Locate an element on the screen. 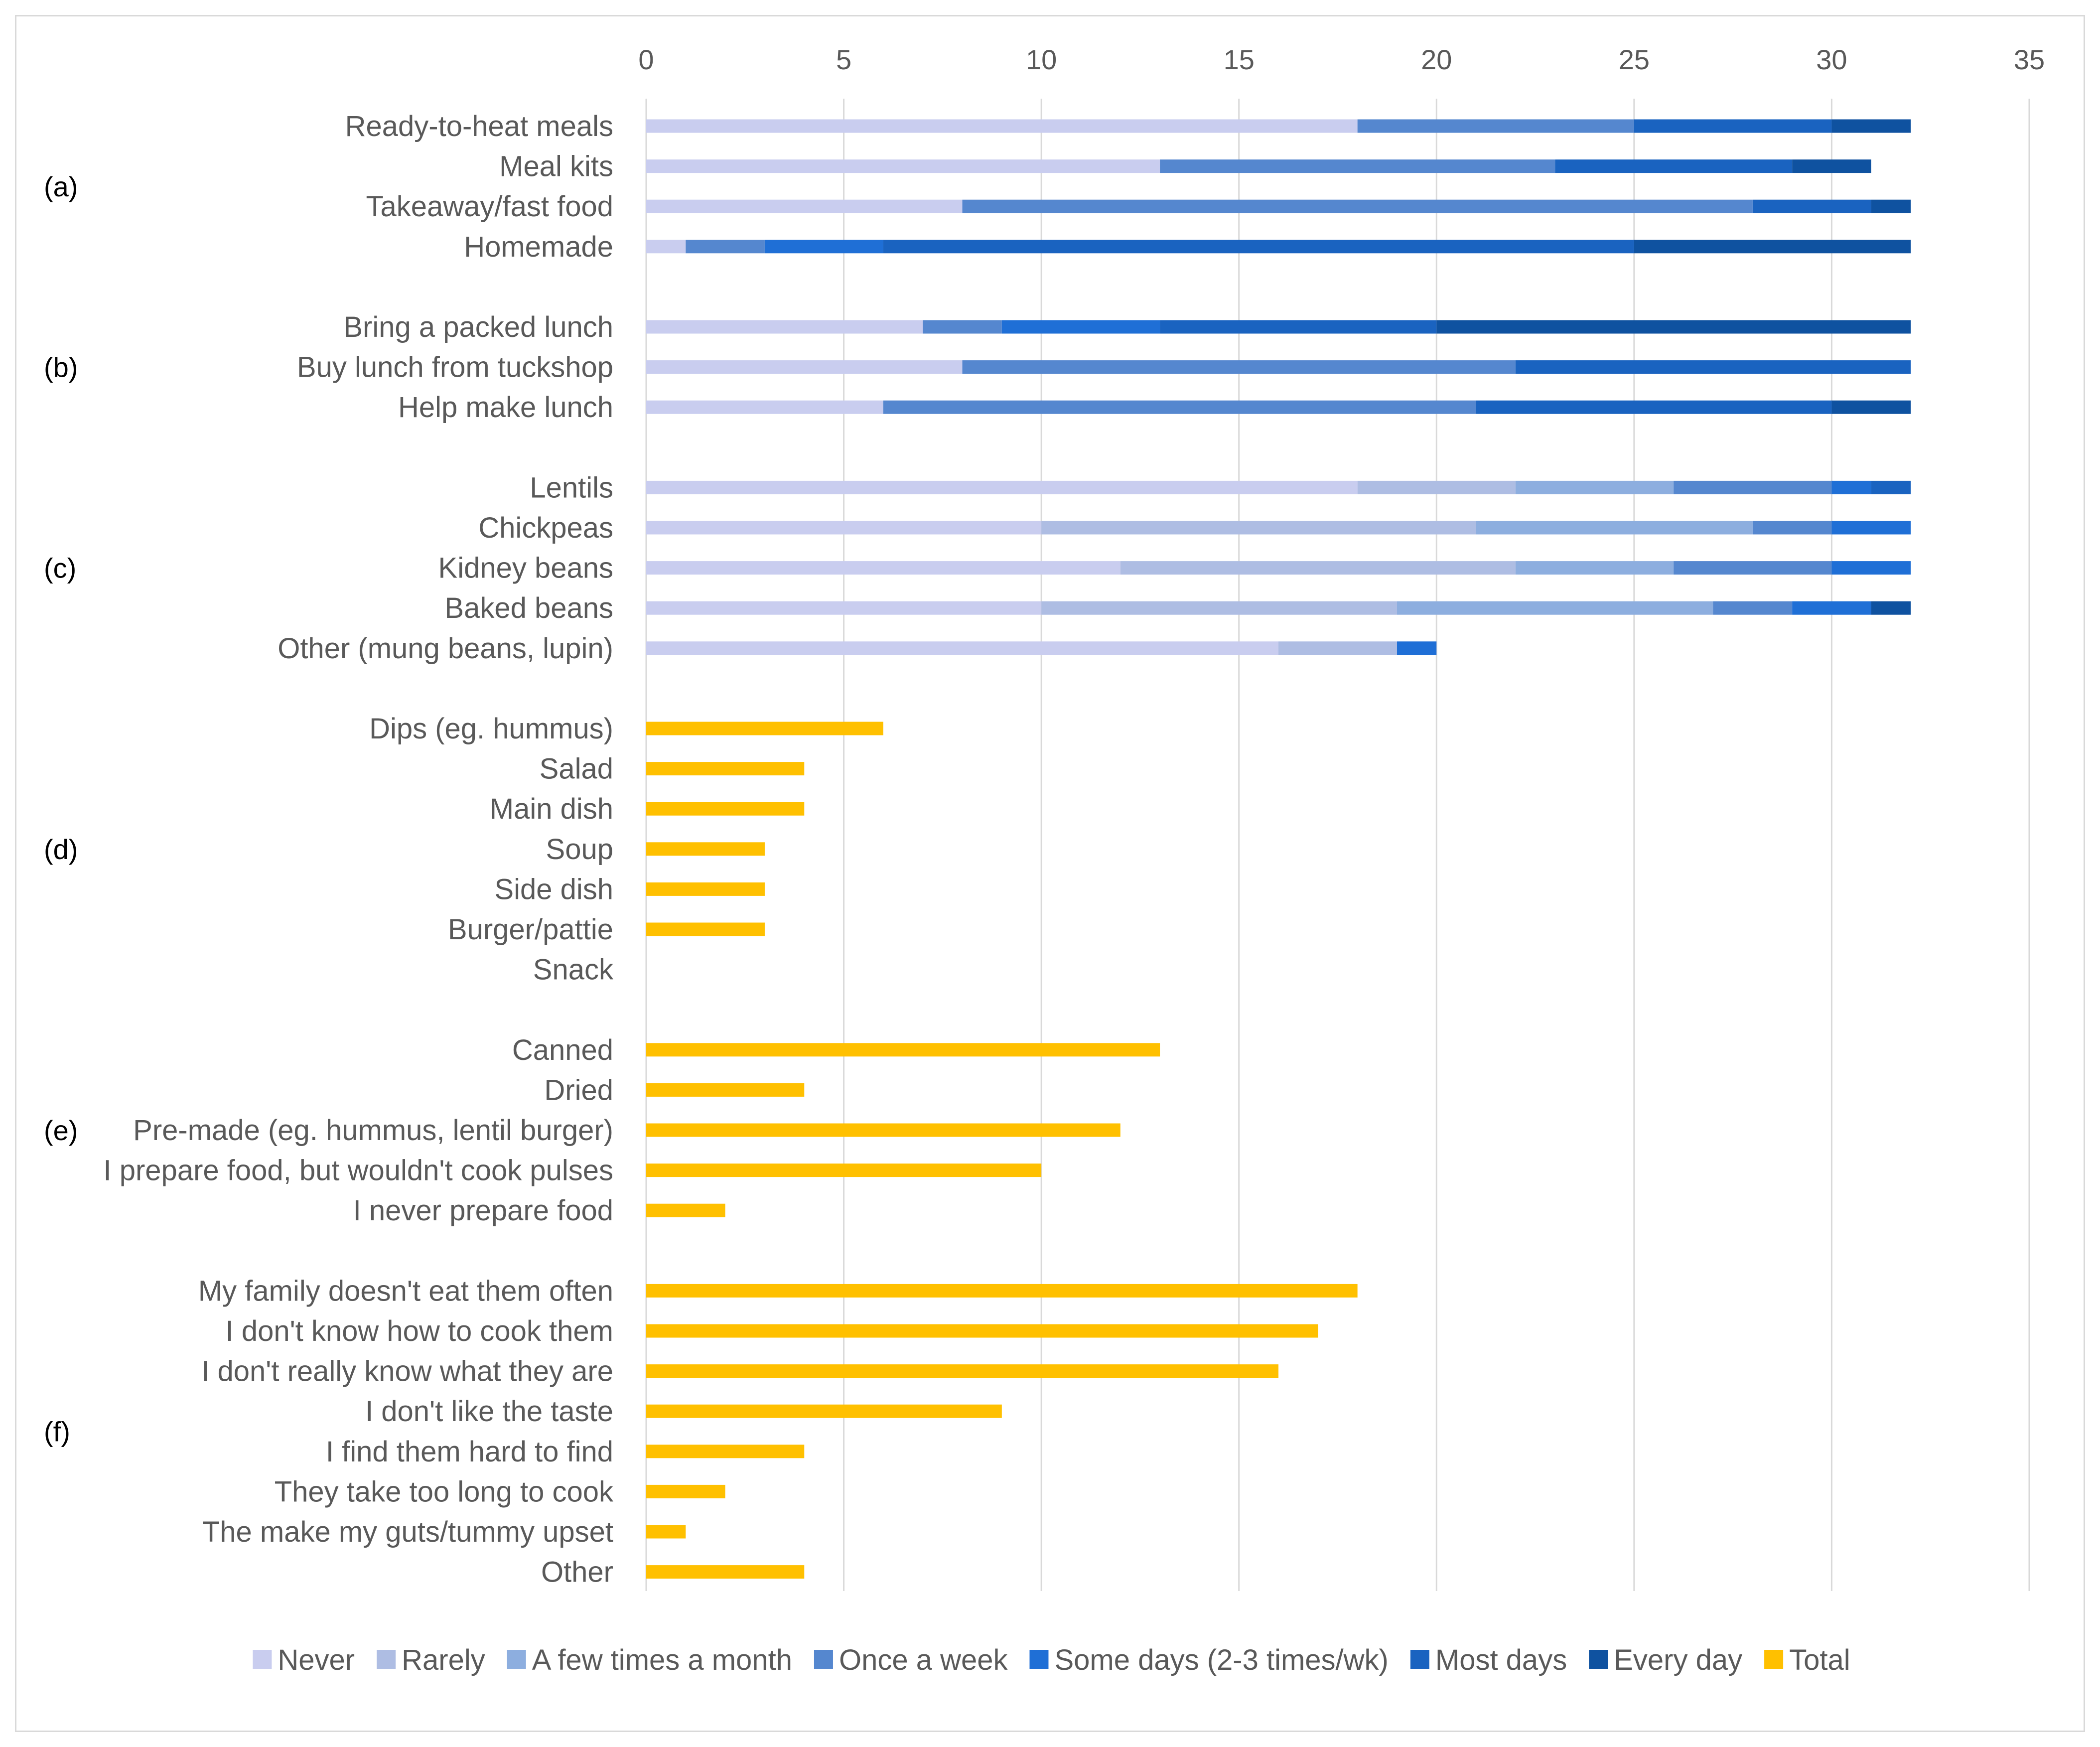 Image resolution: width=2100 pixels, height=1747 pixels. category-label: Kidney beans is located at coordinates (525, 568).